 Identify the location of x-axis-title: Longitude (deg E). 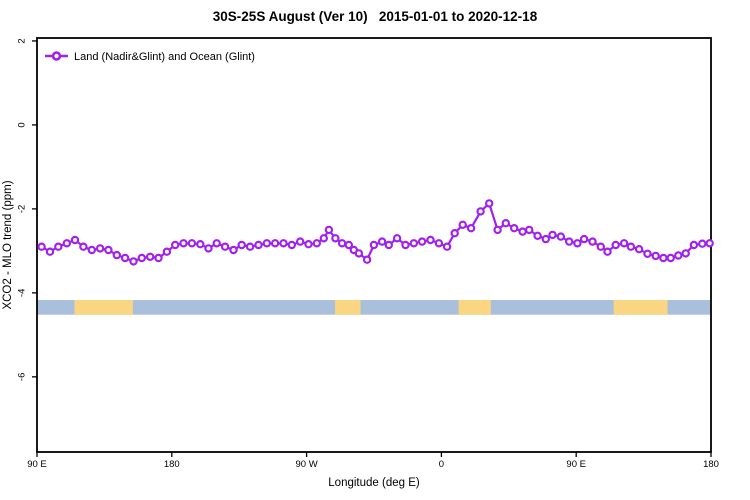
(374, 483).